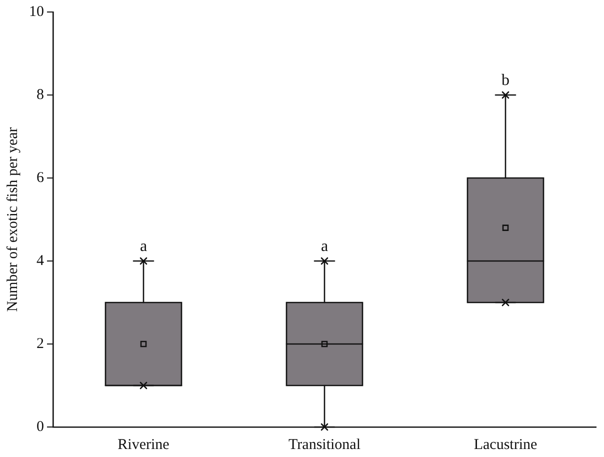 The height and width of the screenshot is (457, 604). What do you see at coordinates (40, 260) in the screenshot?
I see `y-tick-label: 4` at bounding box center [40, 260].